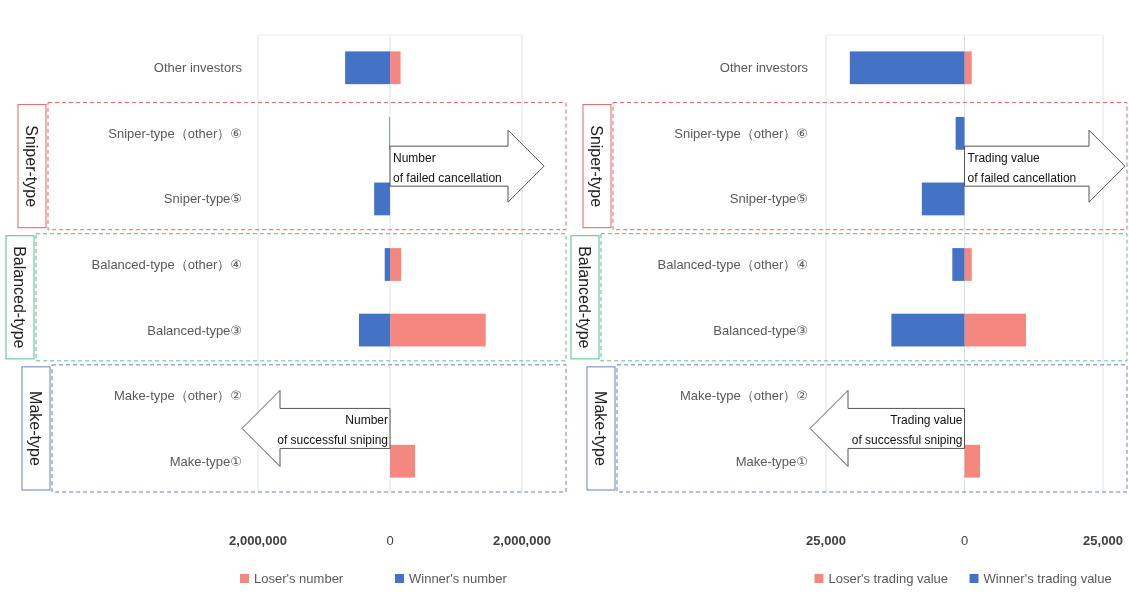 The width and height of the screenshot is (1129, 600). Describe the element at coordinates (332, 430) in the screenshot. I see `annotation: Number of successful sniping` at that location.